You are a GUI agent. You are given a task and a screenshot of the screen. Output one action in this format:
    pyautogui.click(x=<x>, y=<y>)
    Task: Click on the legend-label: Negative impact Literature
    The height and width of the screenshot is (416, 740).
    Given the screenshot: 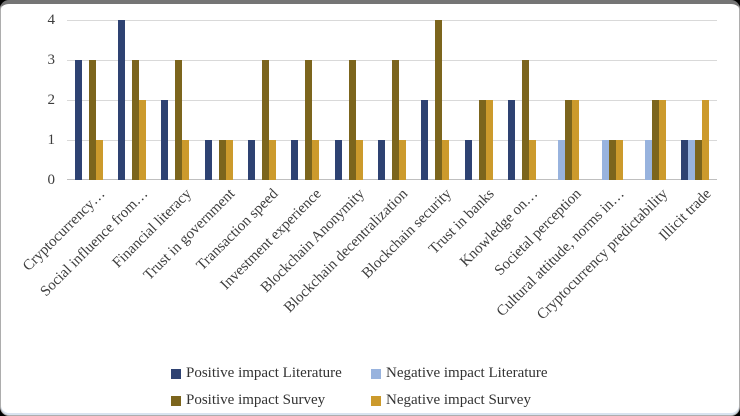 What is the action you would take?
    pyautogui.click(x=467, y=373)
    